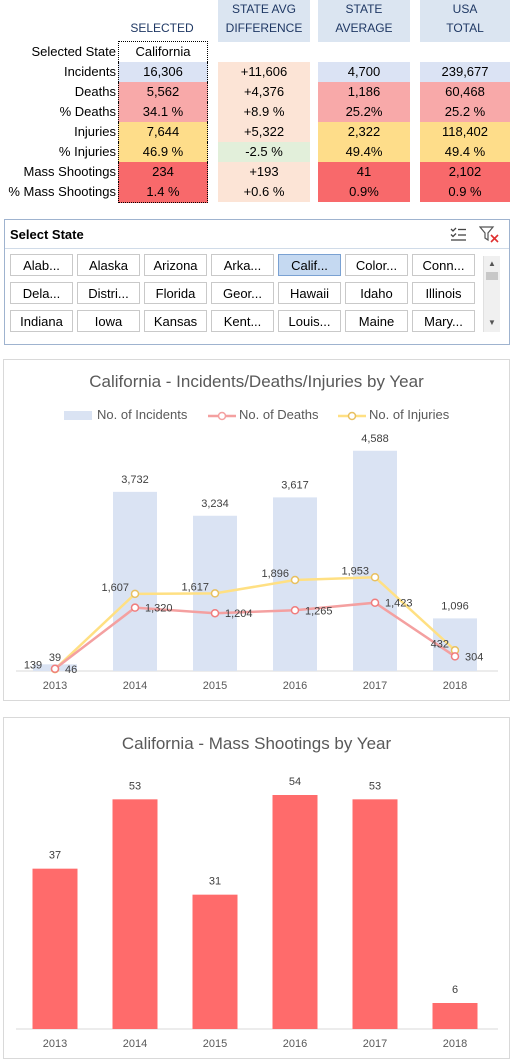 This screenshot has width=510, height=1061. I want to click on selected-state-label: Selected State, so click(73, 51).